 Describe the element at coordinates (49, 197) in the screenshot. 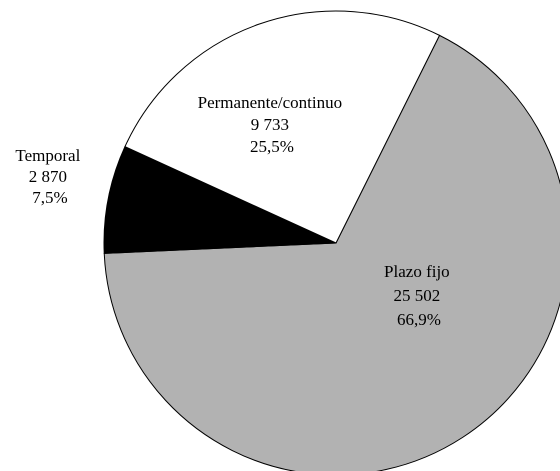

I see `slice-label-temporal-percent: 7,5%` at that location.